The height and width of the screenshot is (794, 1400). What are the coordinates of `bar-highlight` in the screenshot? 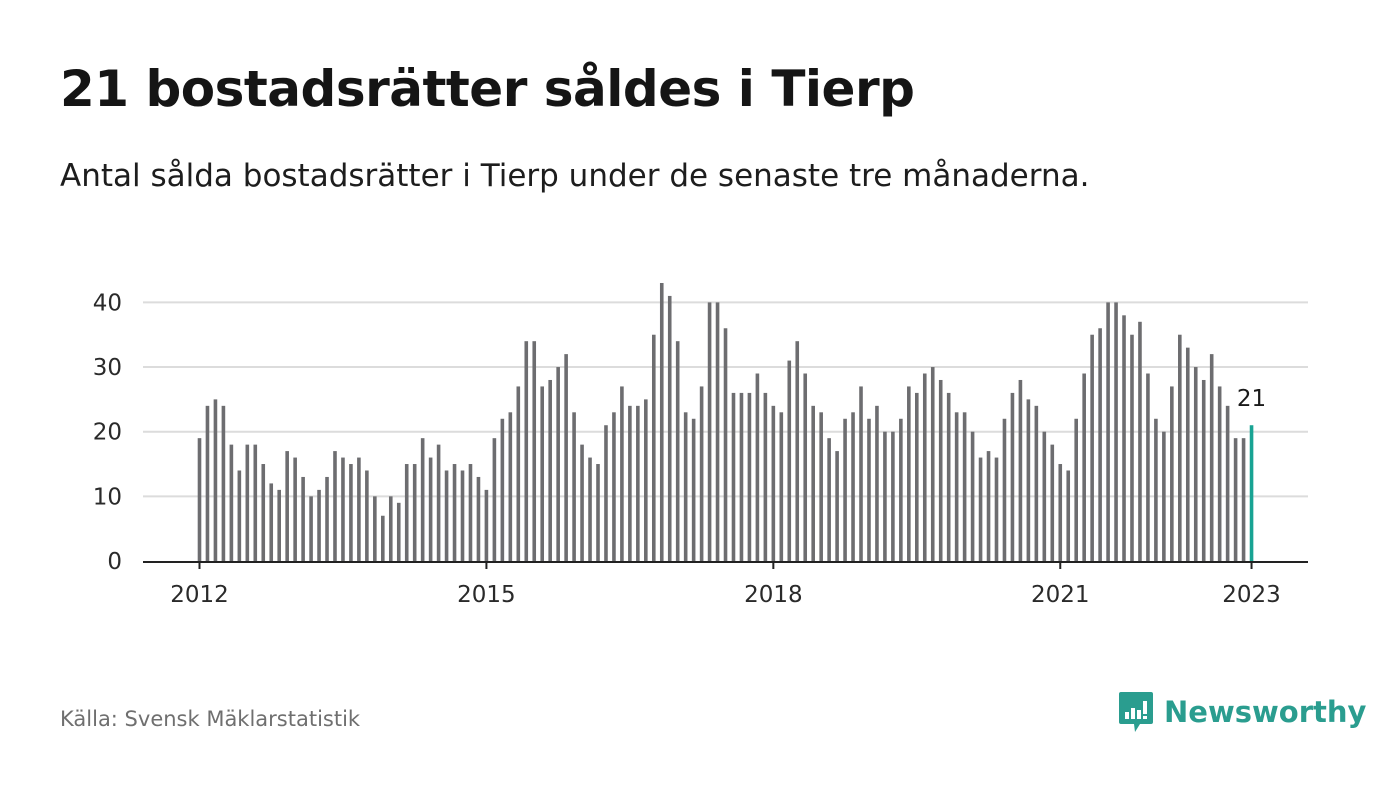 It's located at (1251, 493).